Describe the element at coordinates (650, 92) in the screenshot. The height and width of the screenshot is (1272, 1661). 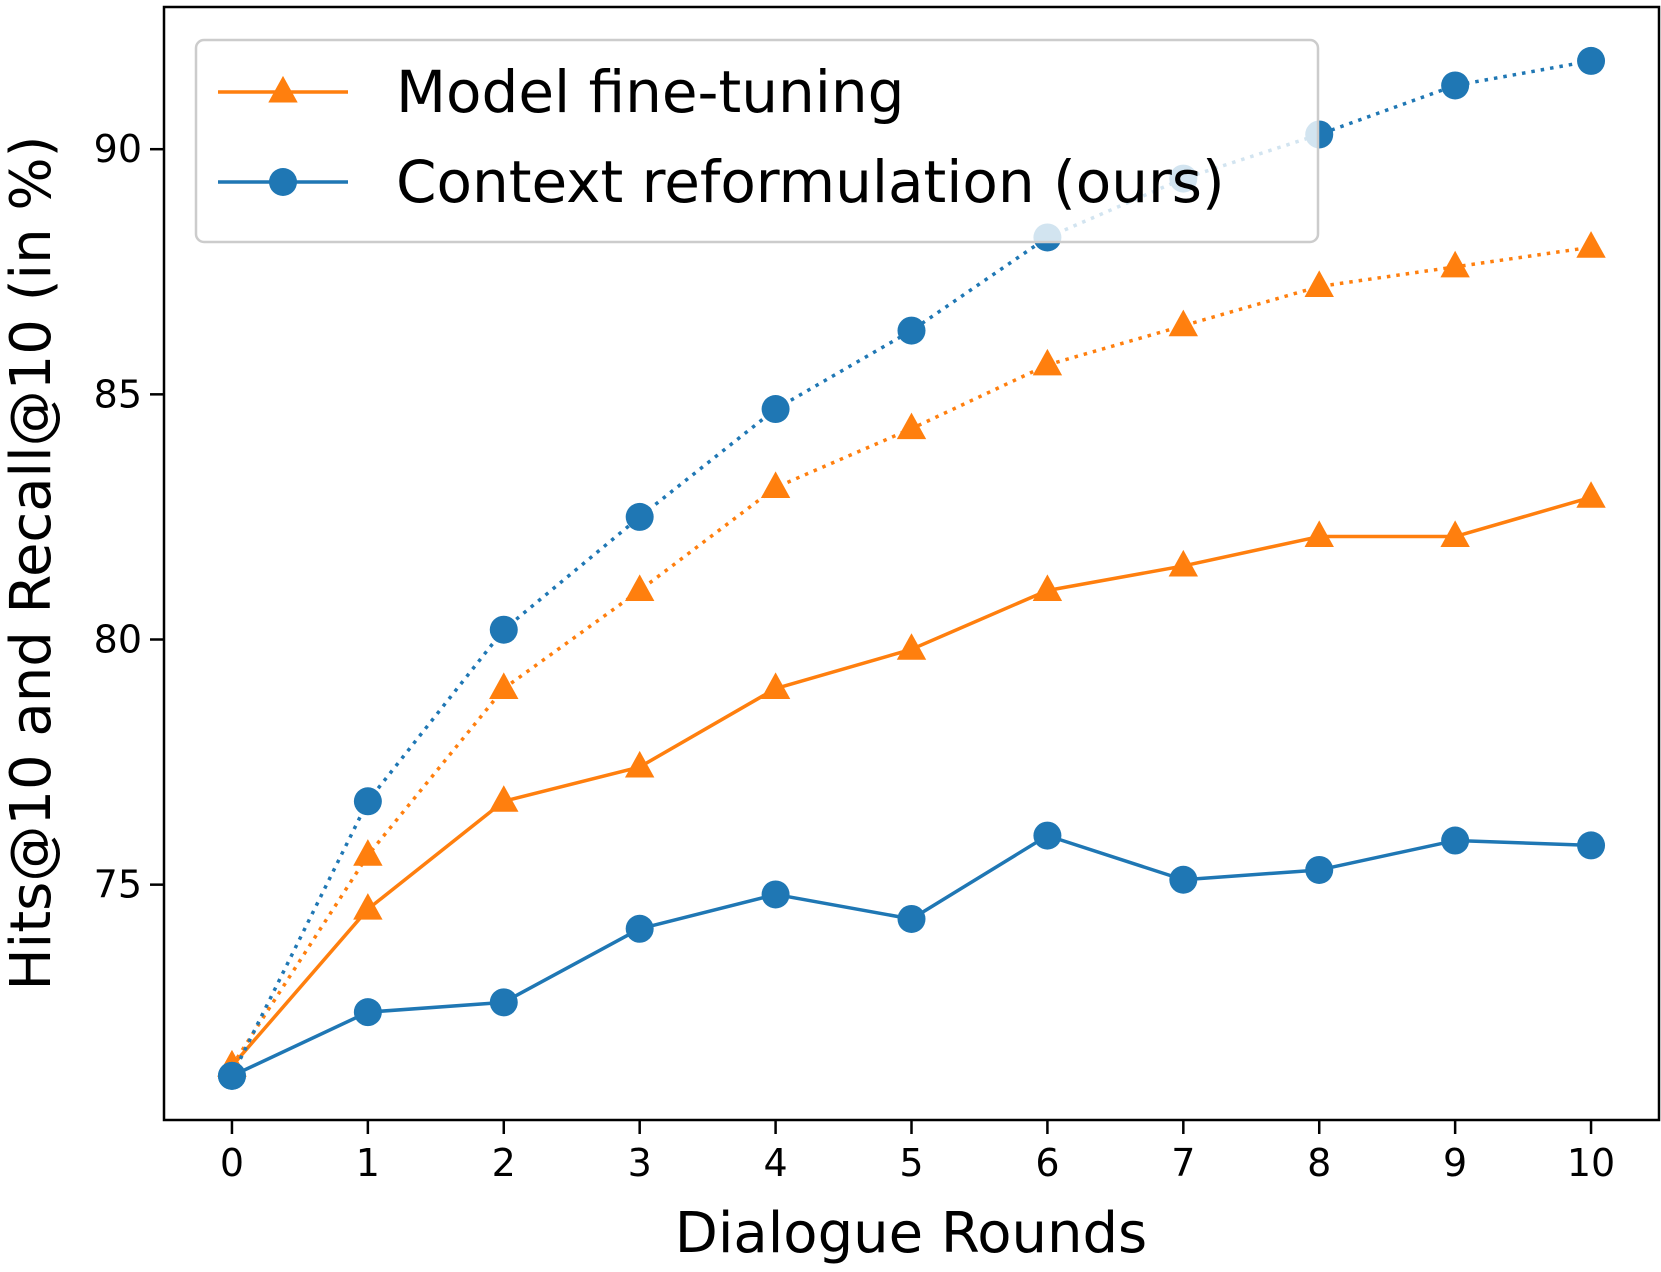
I see `legend-label: Model fine-tuning` at that location.